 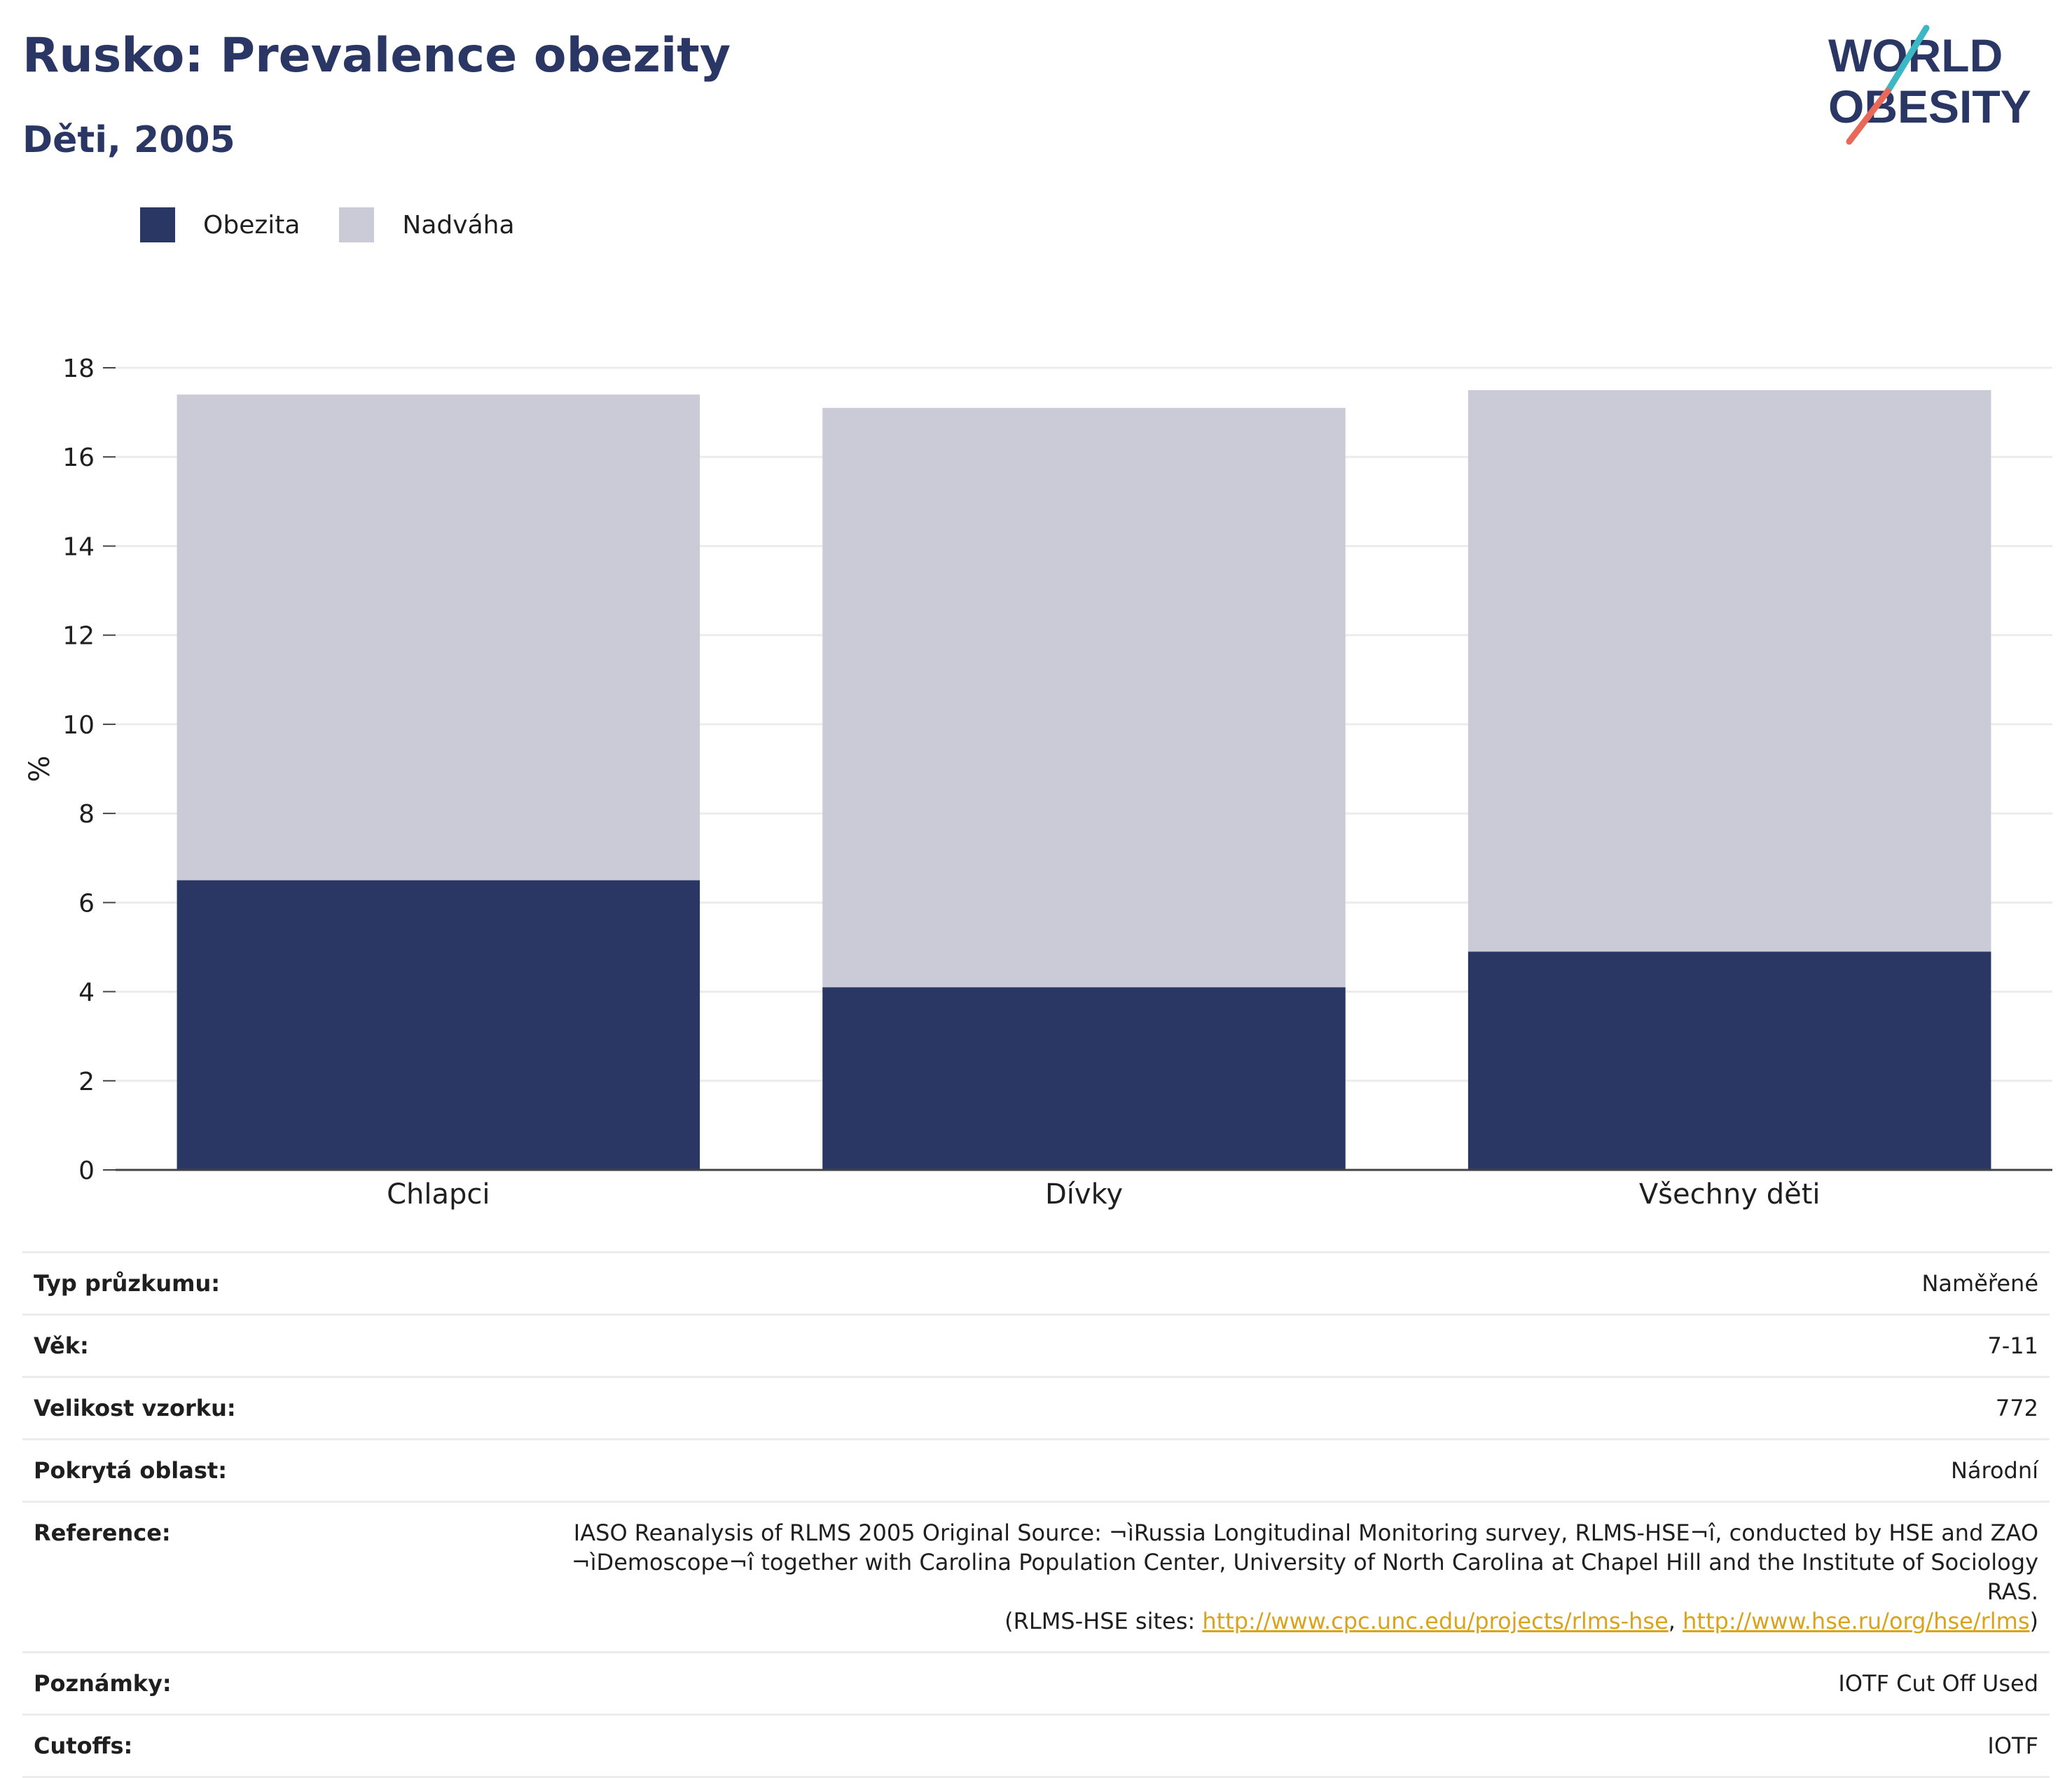 I want to click on info-label: Reference:, so click(x=103, y=1533).